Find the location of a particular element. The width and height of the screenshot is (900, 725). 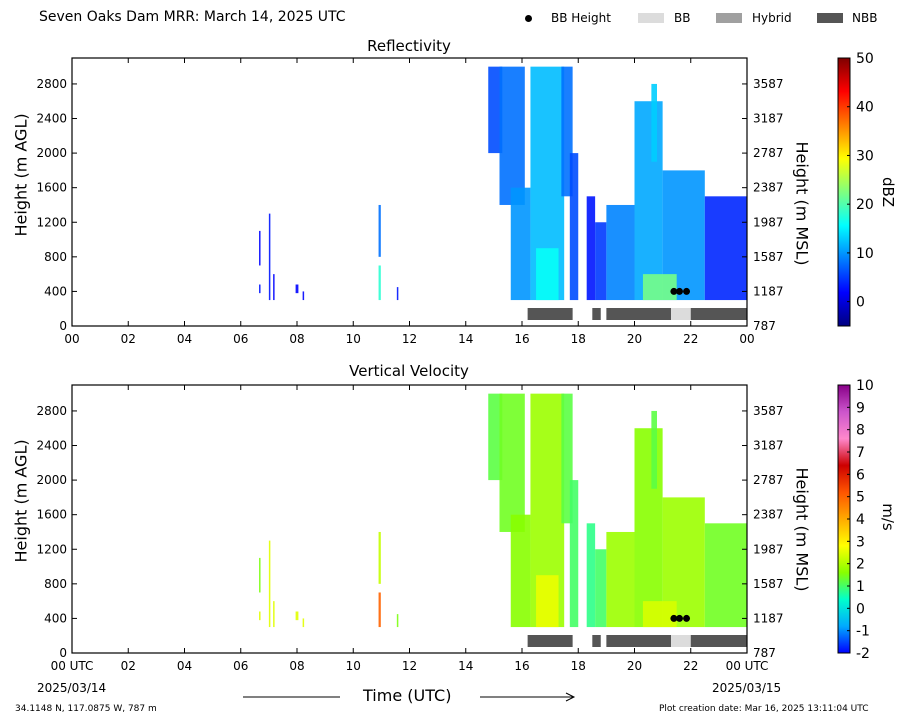

legend-hybrid: Hybrid is located at coordinates (761, 18).